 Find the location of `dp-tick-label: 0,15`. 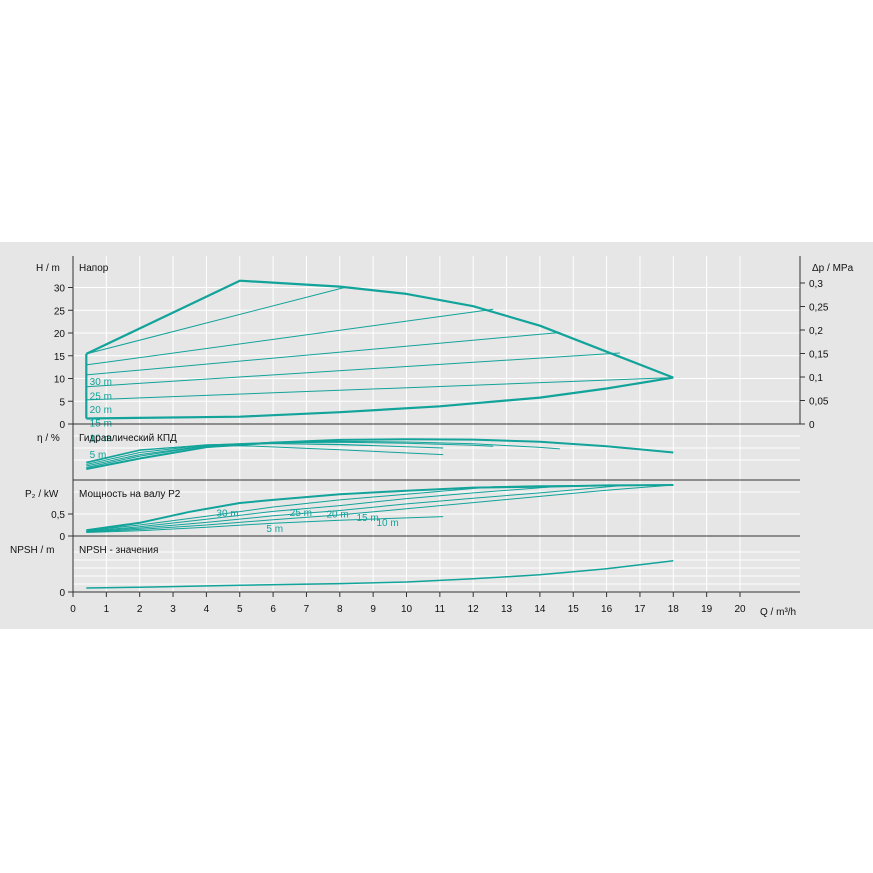

dp-tick-label: 0,15 is located at coordinates (819, 355).